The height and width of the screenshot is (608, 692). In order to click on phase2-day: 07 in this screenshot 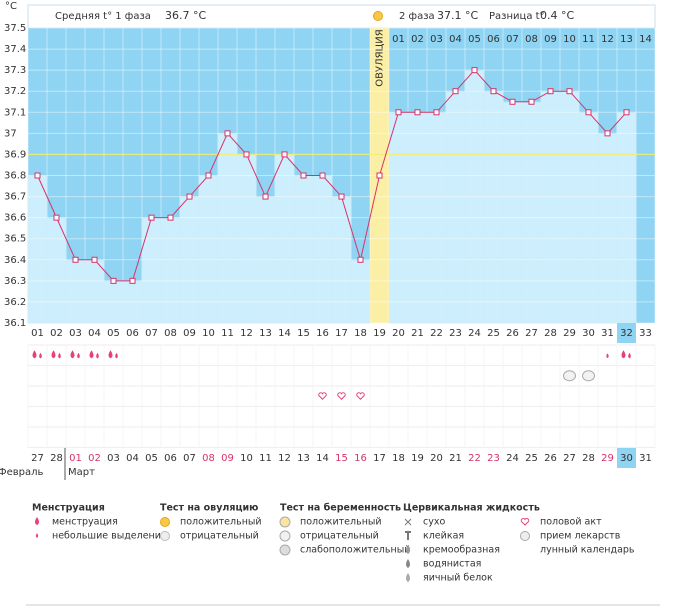, I will do `click(512, 39)`.